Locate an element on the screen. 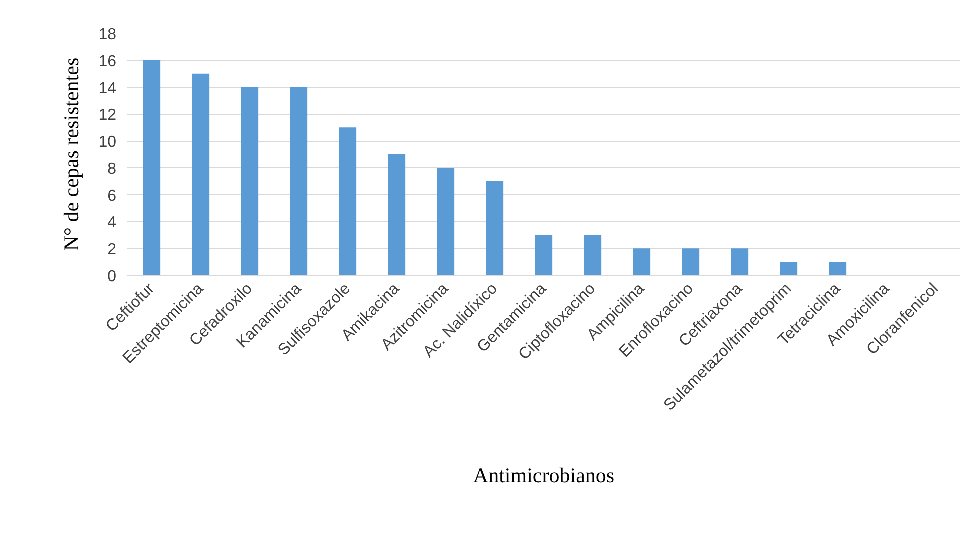  y-axis-title: N° de cepas resistentes is located at coordinates (72, 155).